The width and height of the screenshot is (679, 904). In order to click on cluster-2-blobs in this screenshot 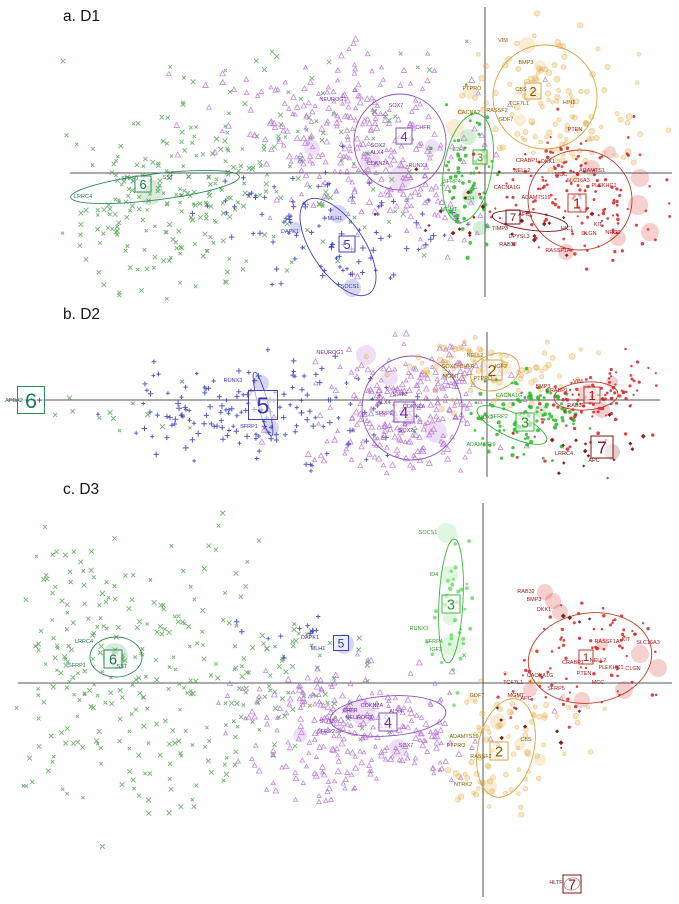, I will do `click(506, 744)`.